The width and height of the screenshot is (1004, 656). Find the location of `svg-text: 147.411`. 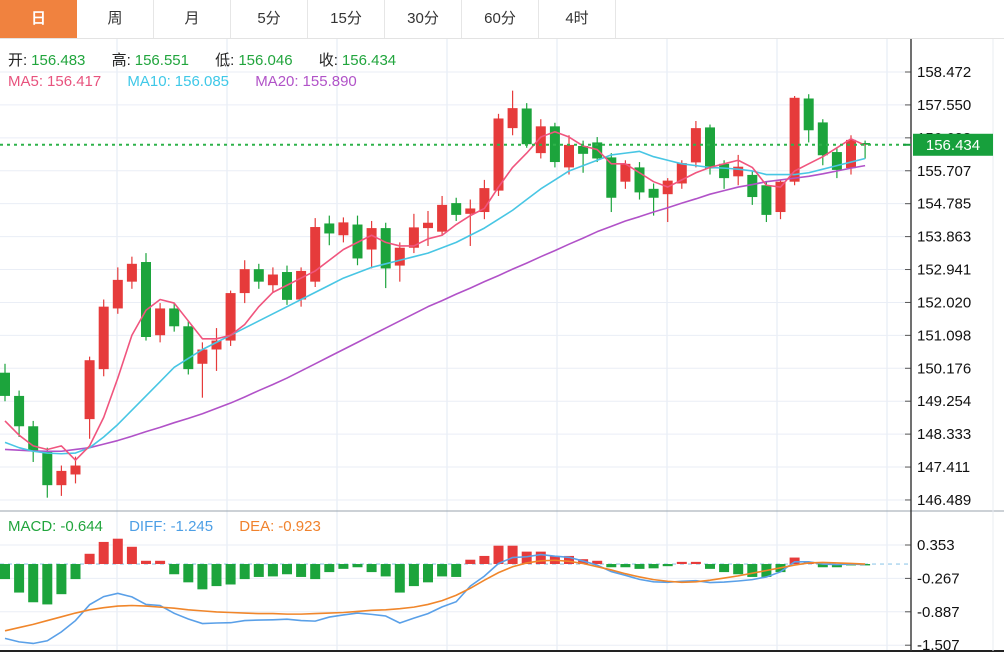

svg-text: 147.411 is located at coordinates (943, 467).